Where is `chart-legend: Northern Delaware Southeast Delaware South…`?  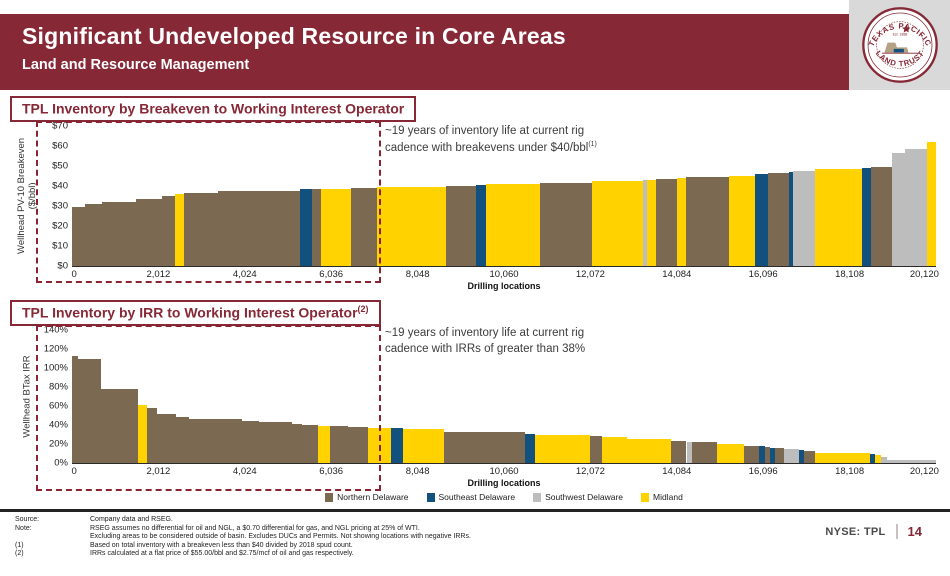 chart-legend: Northern Delaware Southeast Delaware South… is located at coordinates (504, 497).